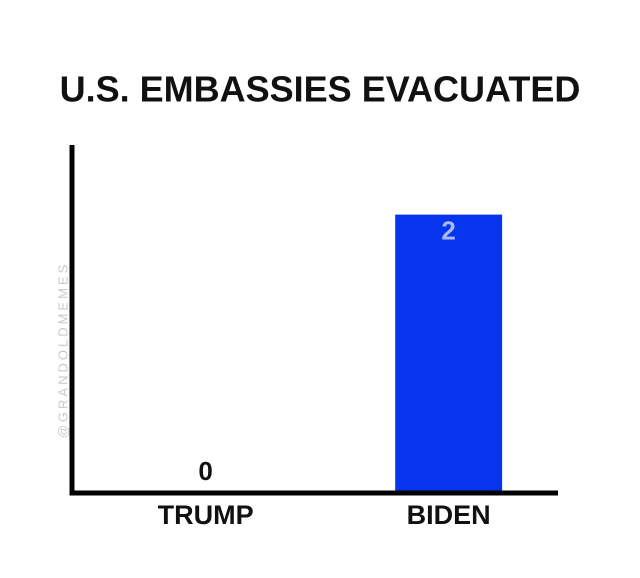 The image size is (640, 578). I want to click on data-label: 0, so click(205, 471).